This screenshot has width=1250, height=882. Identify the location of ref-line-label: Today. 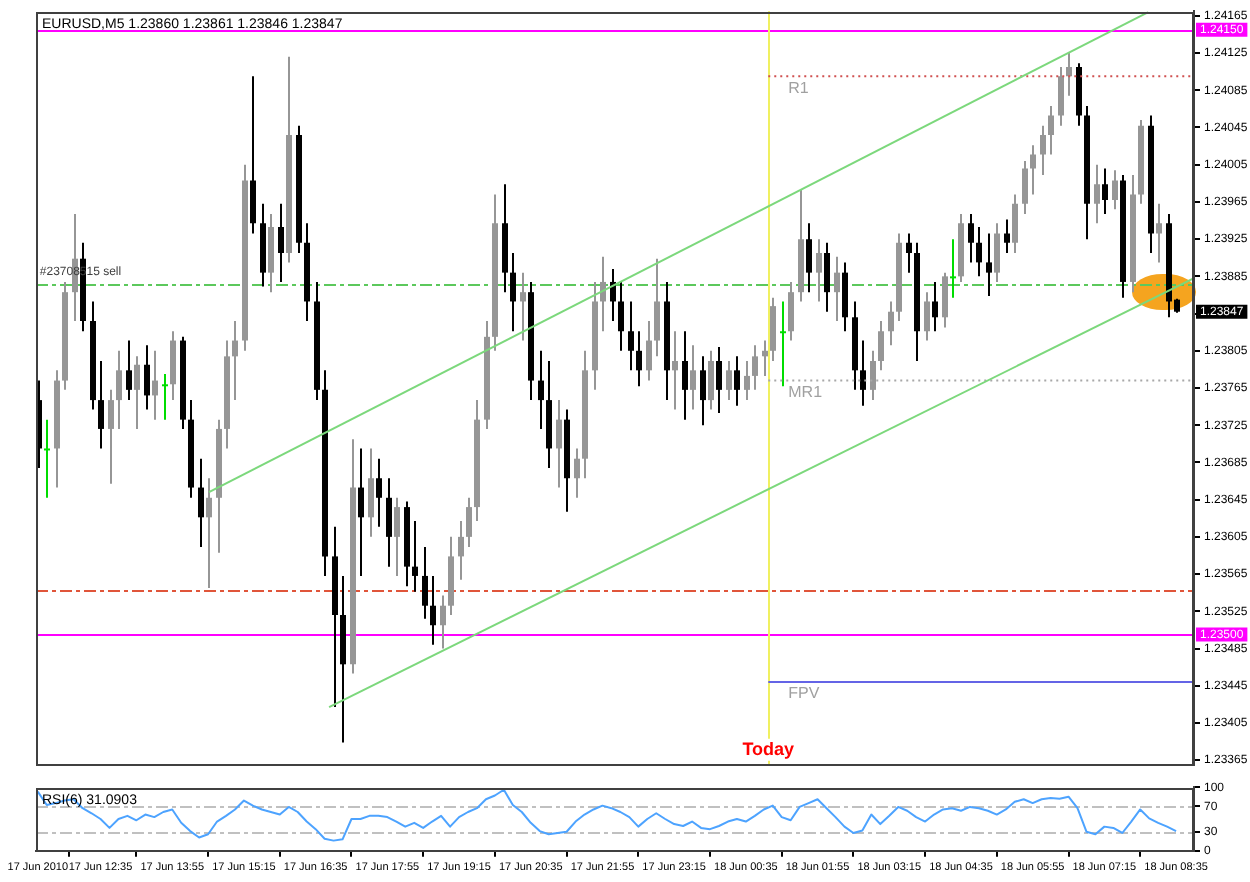
(768, 748).